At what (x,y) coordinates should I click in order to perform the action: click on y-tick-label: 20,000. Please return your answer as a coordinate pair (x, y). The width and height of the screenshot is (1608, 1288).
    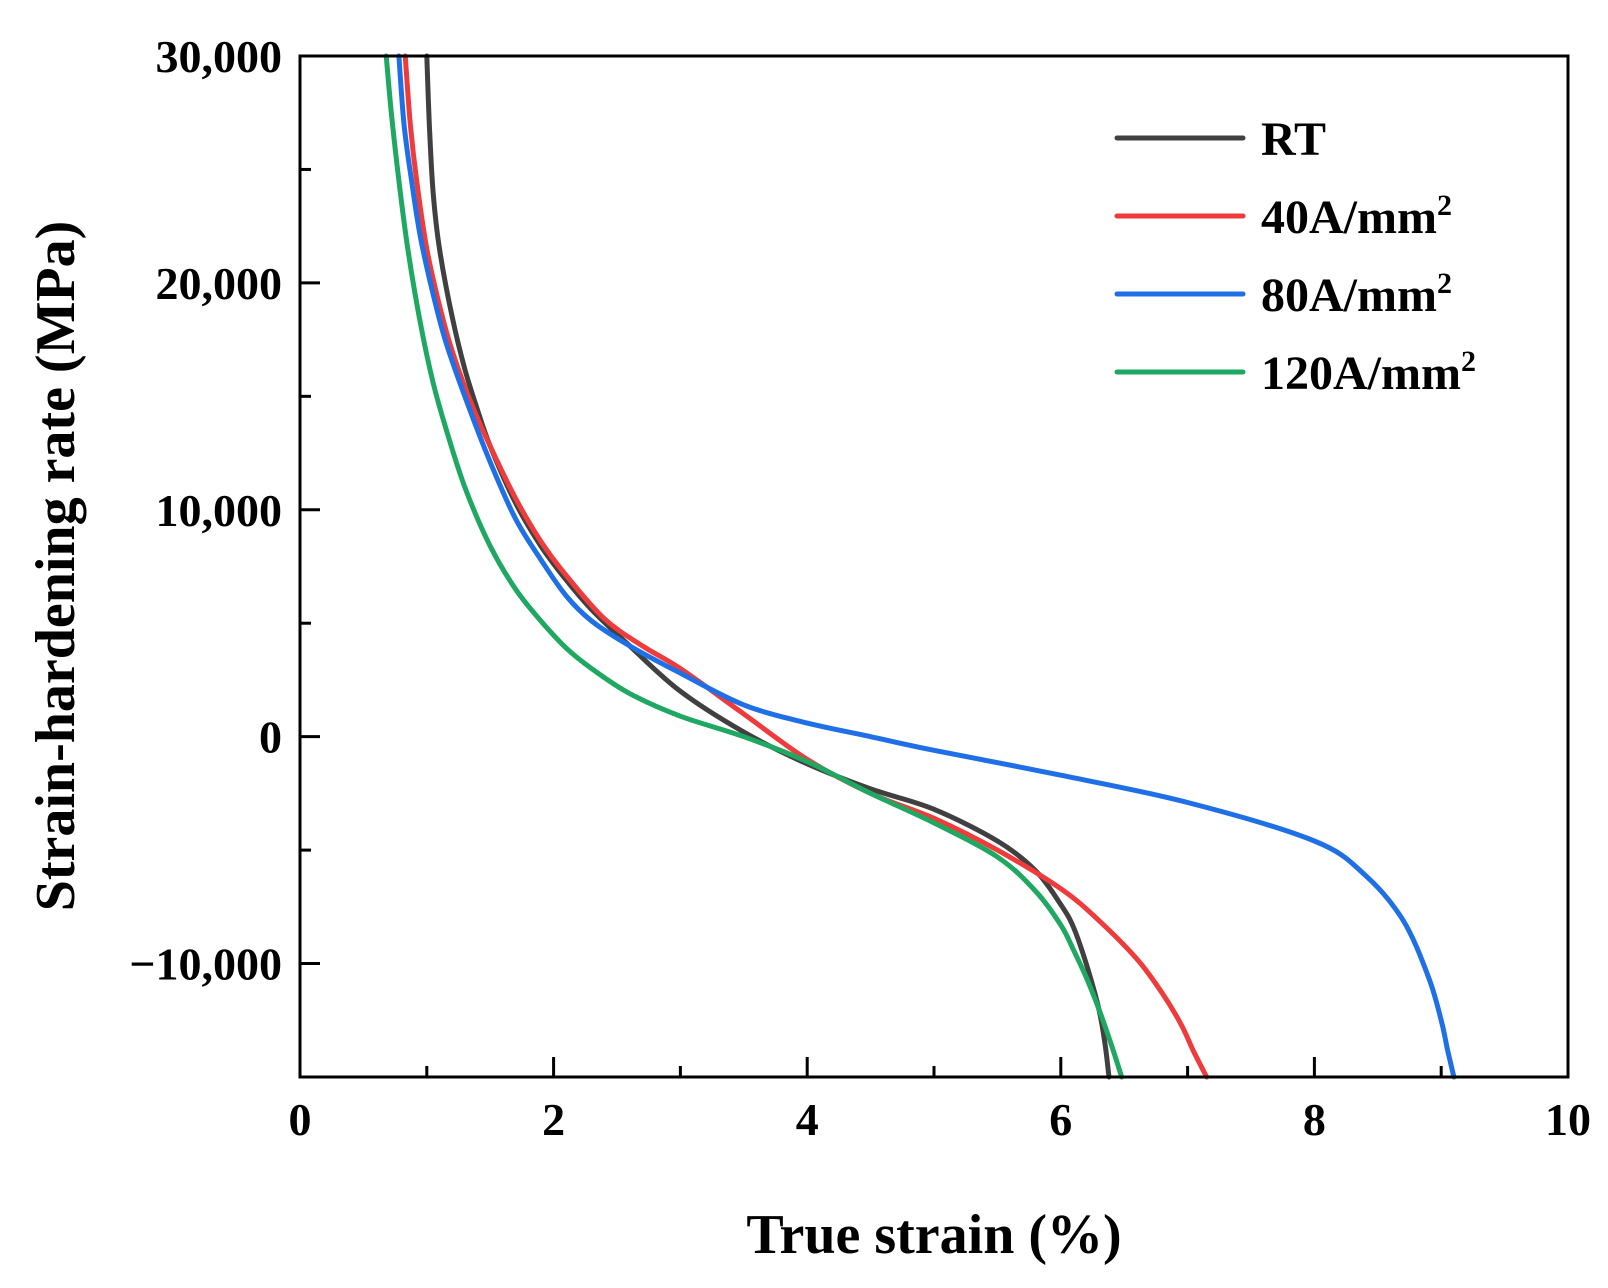
    Looking at the image, I should click on (219, 283).